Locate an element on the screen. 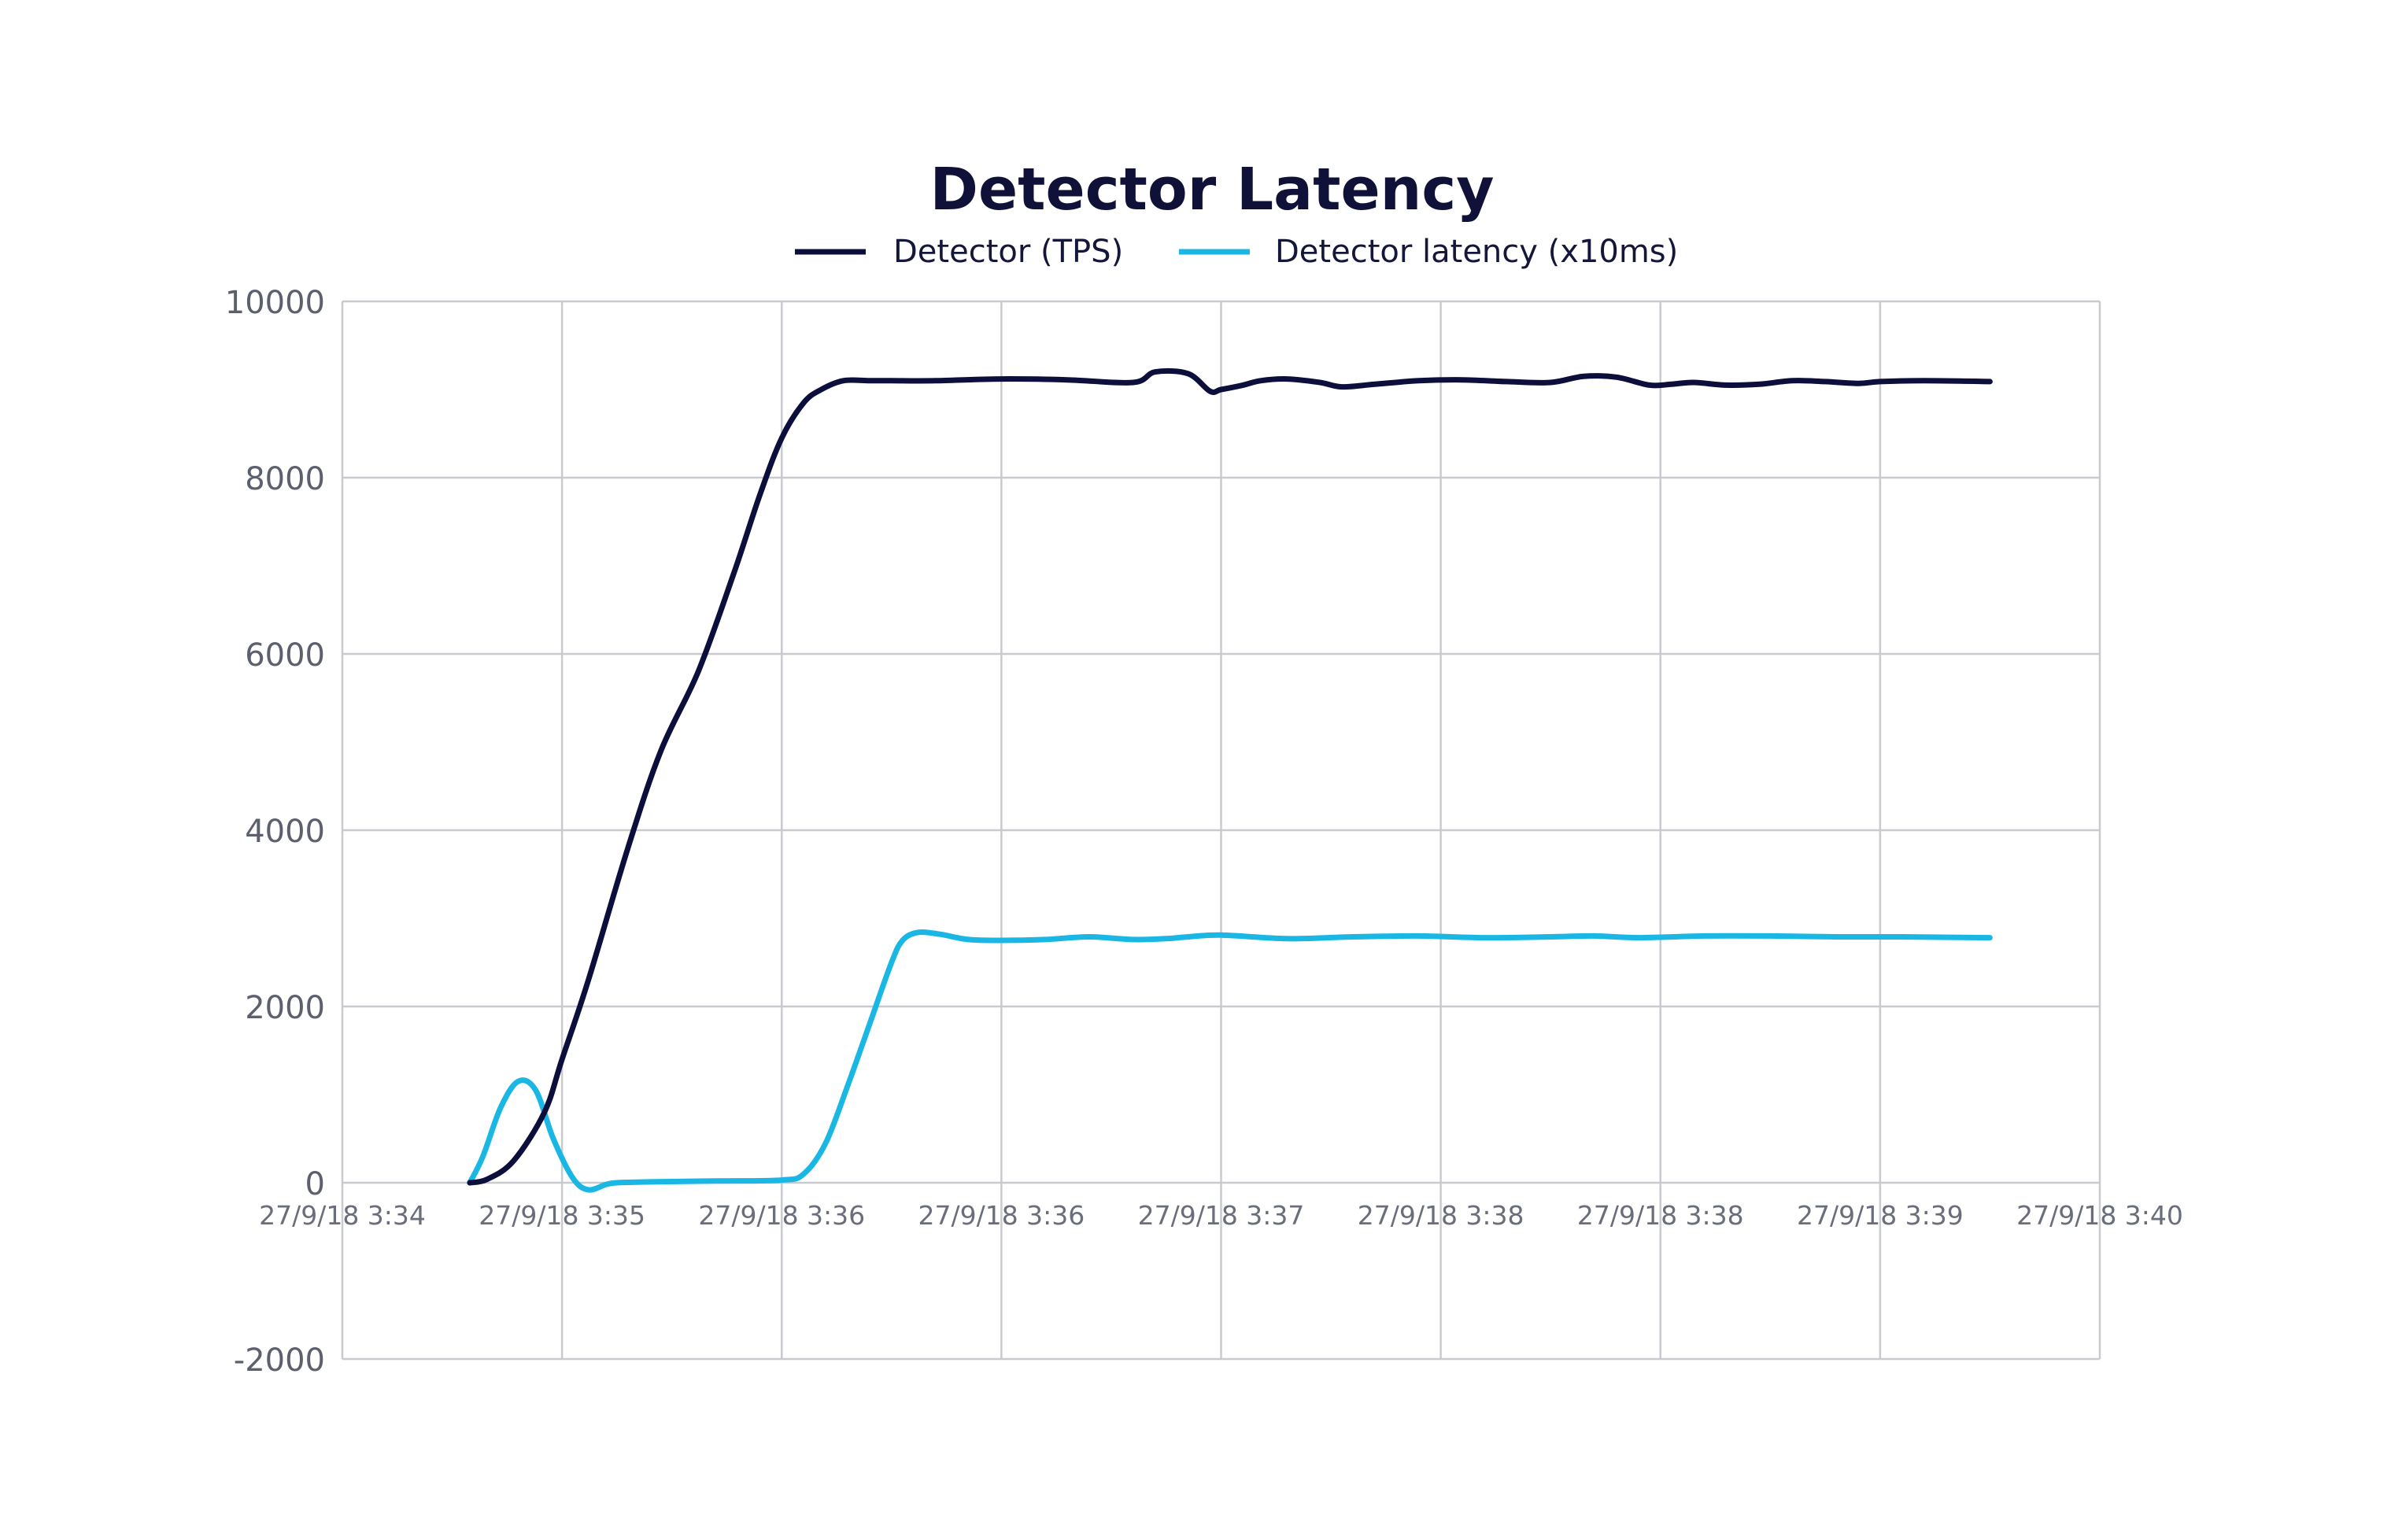 The height and width of the screenshot is (1540, 2391). y-tick-label: 0 is located at coordinates (315, 1184).